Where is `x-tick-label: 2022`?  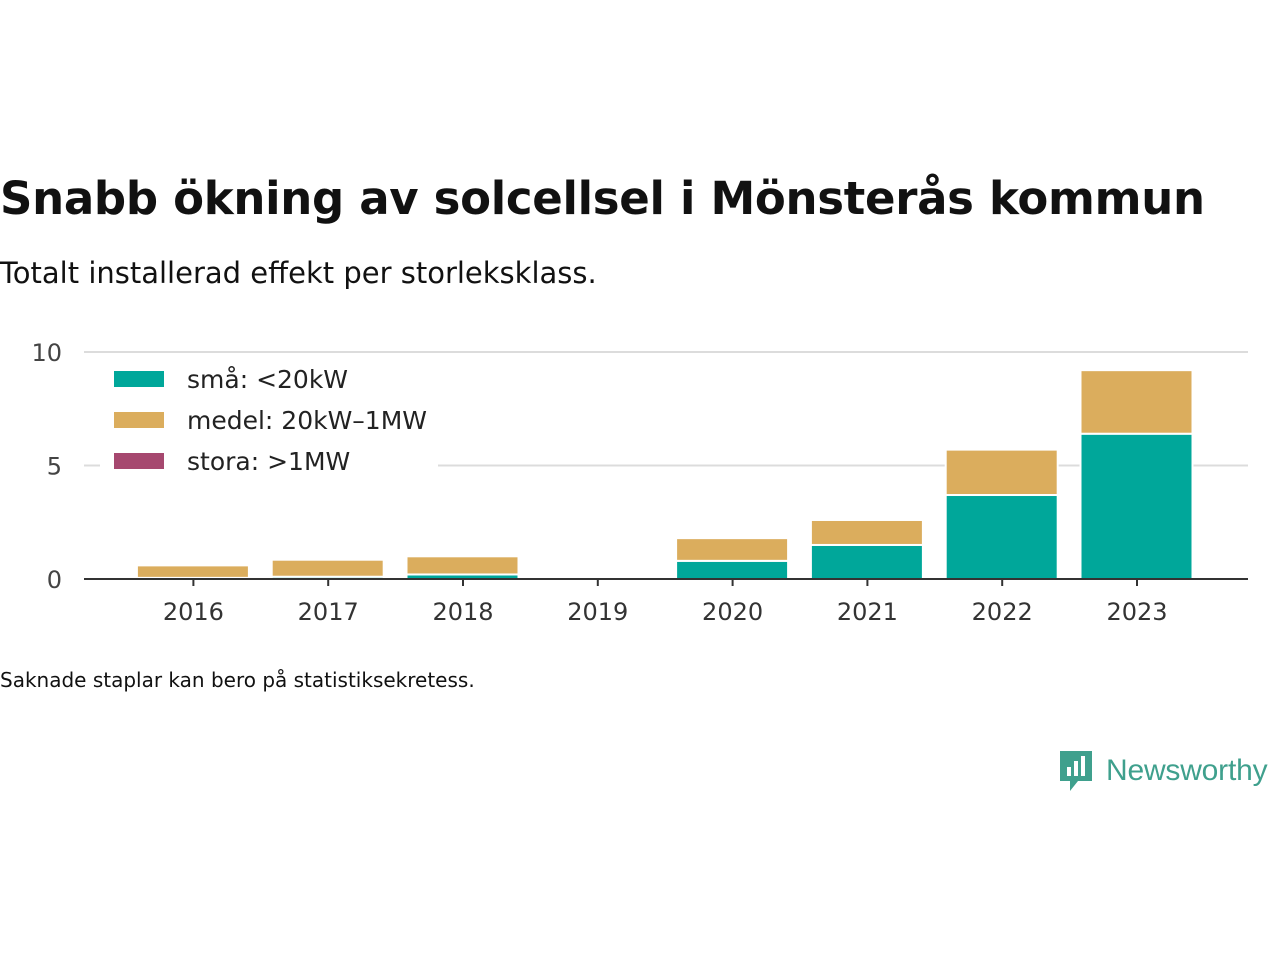 x-tick-label: 2022 is located at coordinates (1002, 612).